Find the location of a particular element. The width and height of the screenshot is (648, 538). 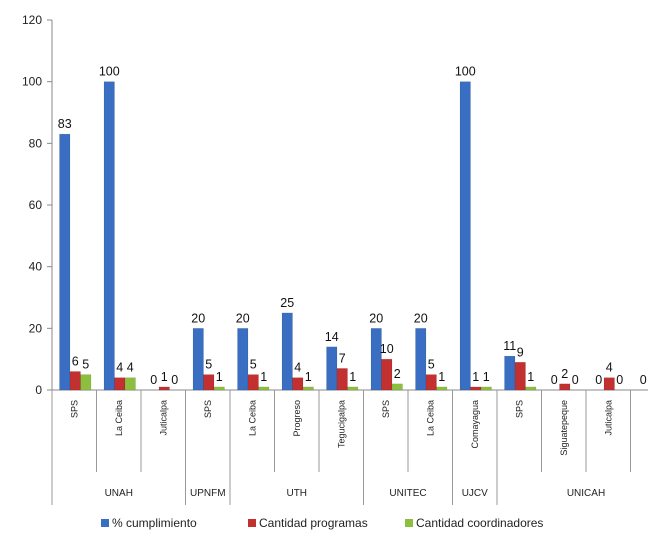

group-label: UJCV is located at coordinates (475, 493).